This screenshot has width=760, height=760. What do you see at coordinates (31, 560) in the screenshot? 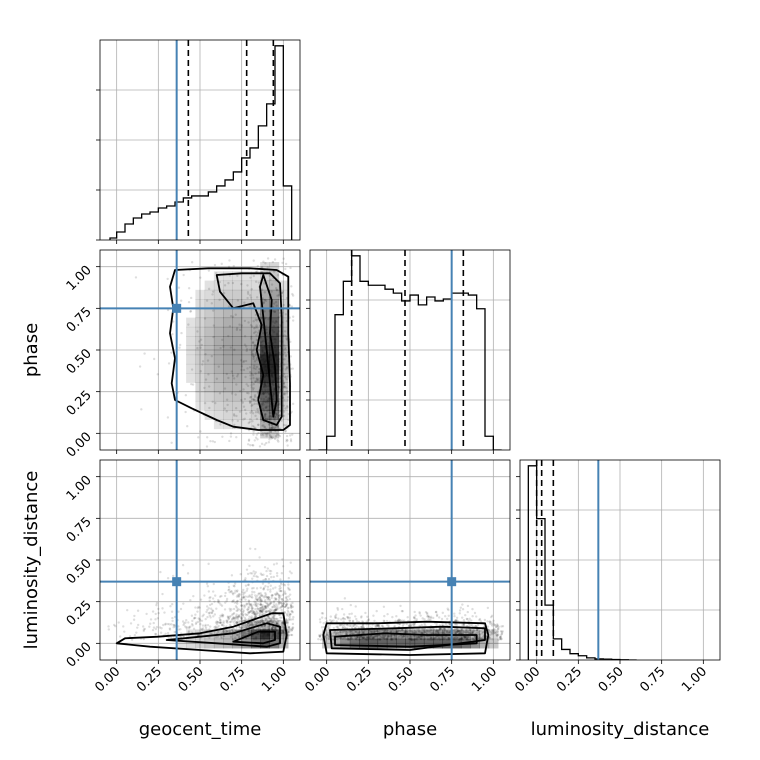
I see `y-axis-label-luminosity_distance: luminosity_distance` at bounding box center [31, 560].